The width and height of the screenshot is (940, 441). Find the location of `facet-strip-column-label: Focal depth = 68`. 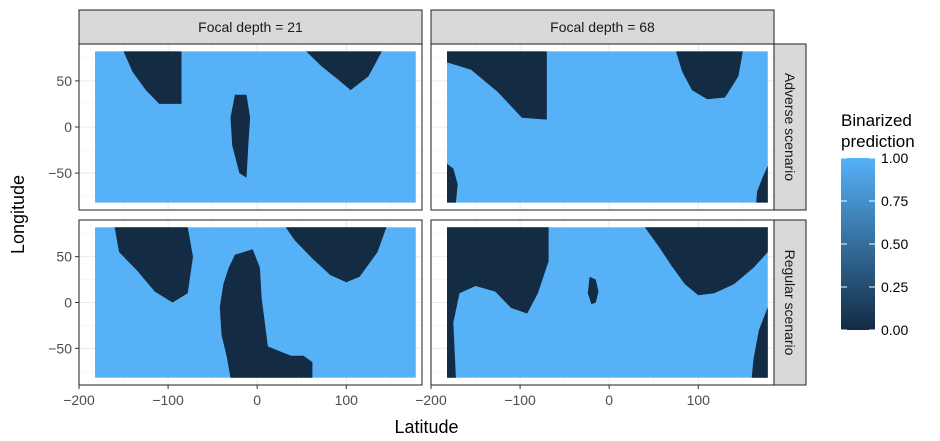

facet-strip-column-label: Focal depth = 68 is located at coordinates (602, 27).